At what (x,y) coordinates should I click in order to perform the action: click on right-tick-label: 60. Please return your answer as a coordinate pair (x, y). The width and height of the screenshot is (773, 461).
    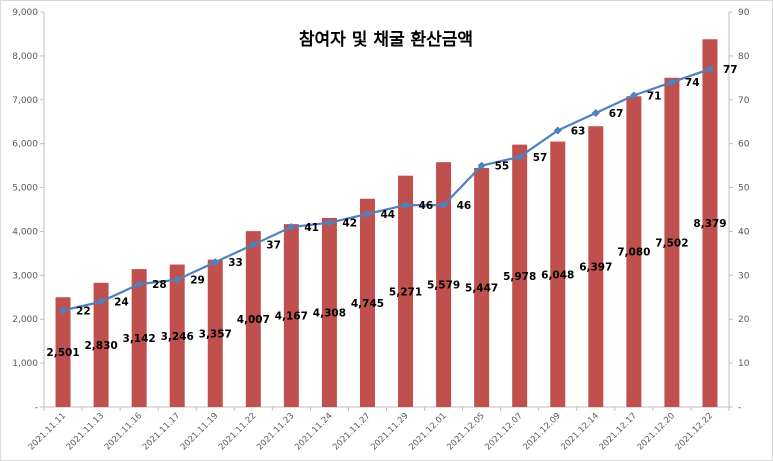
    Looking at the image, I should click on (744, 145).